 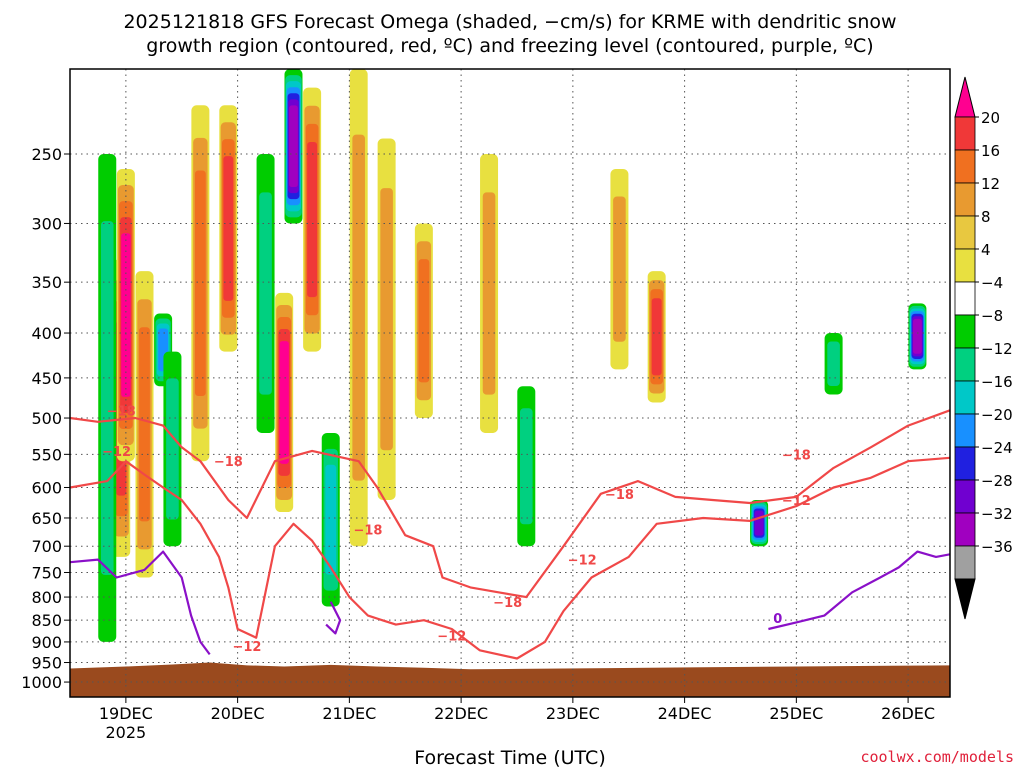 What do you see at coordinates (986, 250) in the screenshot?
I see `colorbar-label: 4` at bounding box center [986, 250].